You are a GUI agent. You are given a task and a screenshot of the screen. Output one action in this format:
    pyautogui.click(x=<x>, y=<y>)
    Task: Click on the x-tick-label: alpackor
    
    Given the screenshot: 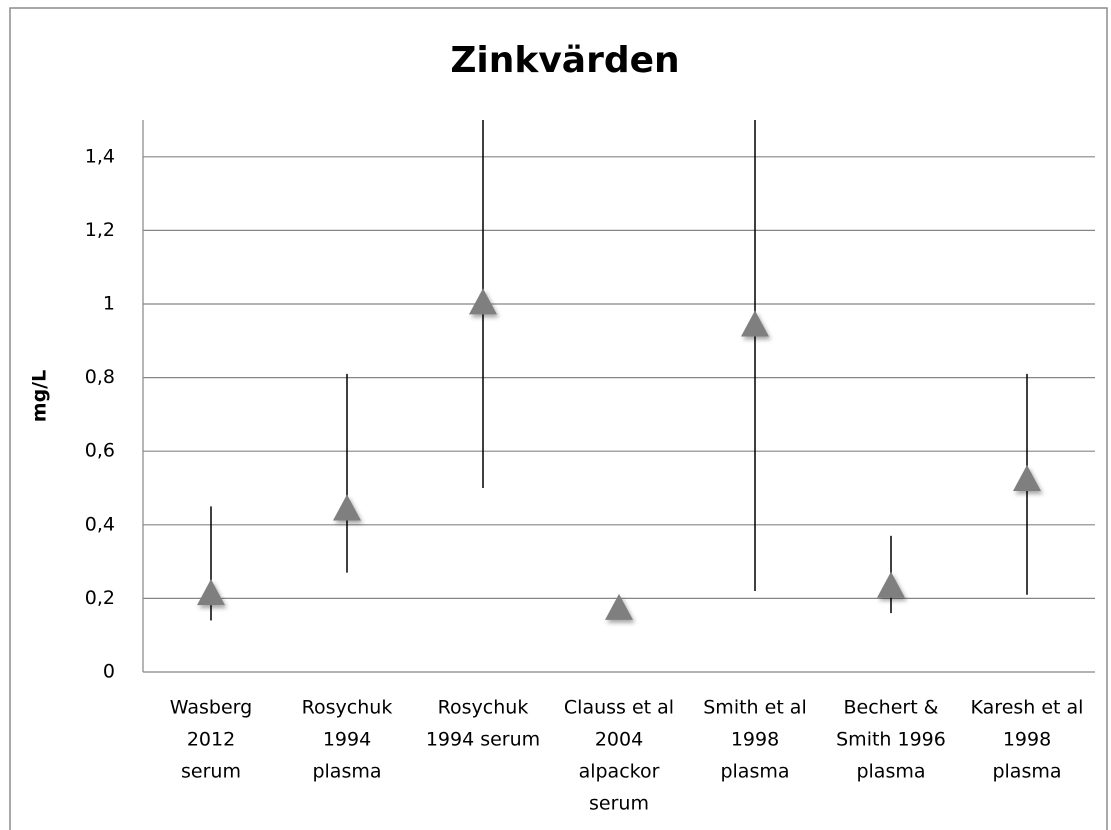 What is the action you would take?
    pyautogui.click(x=619, y=772)
    